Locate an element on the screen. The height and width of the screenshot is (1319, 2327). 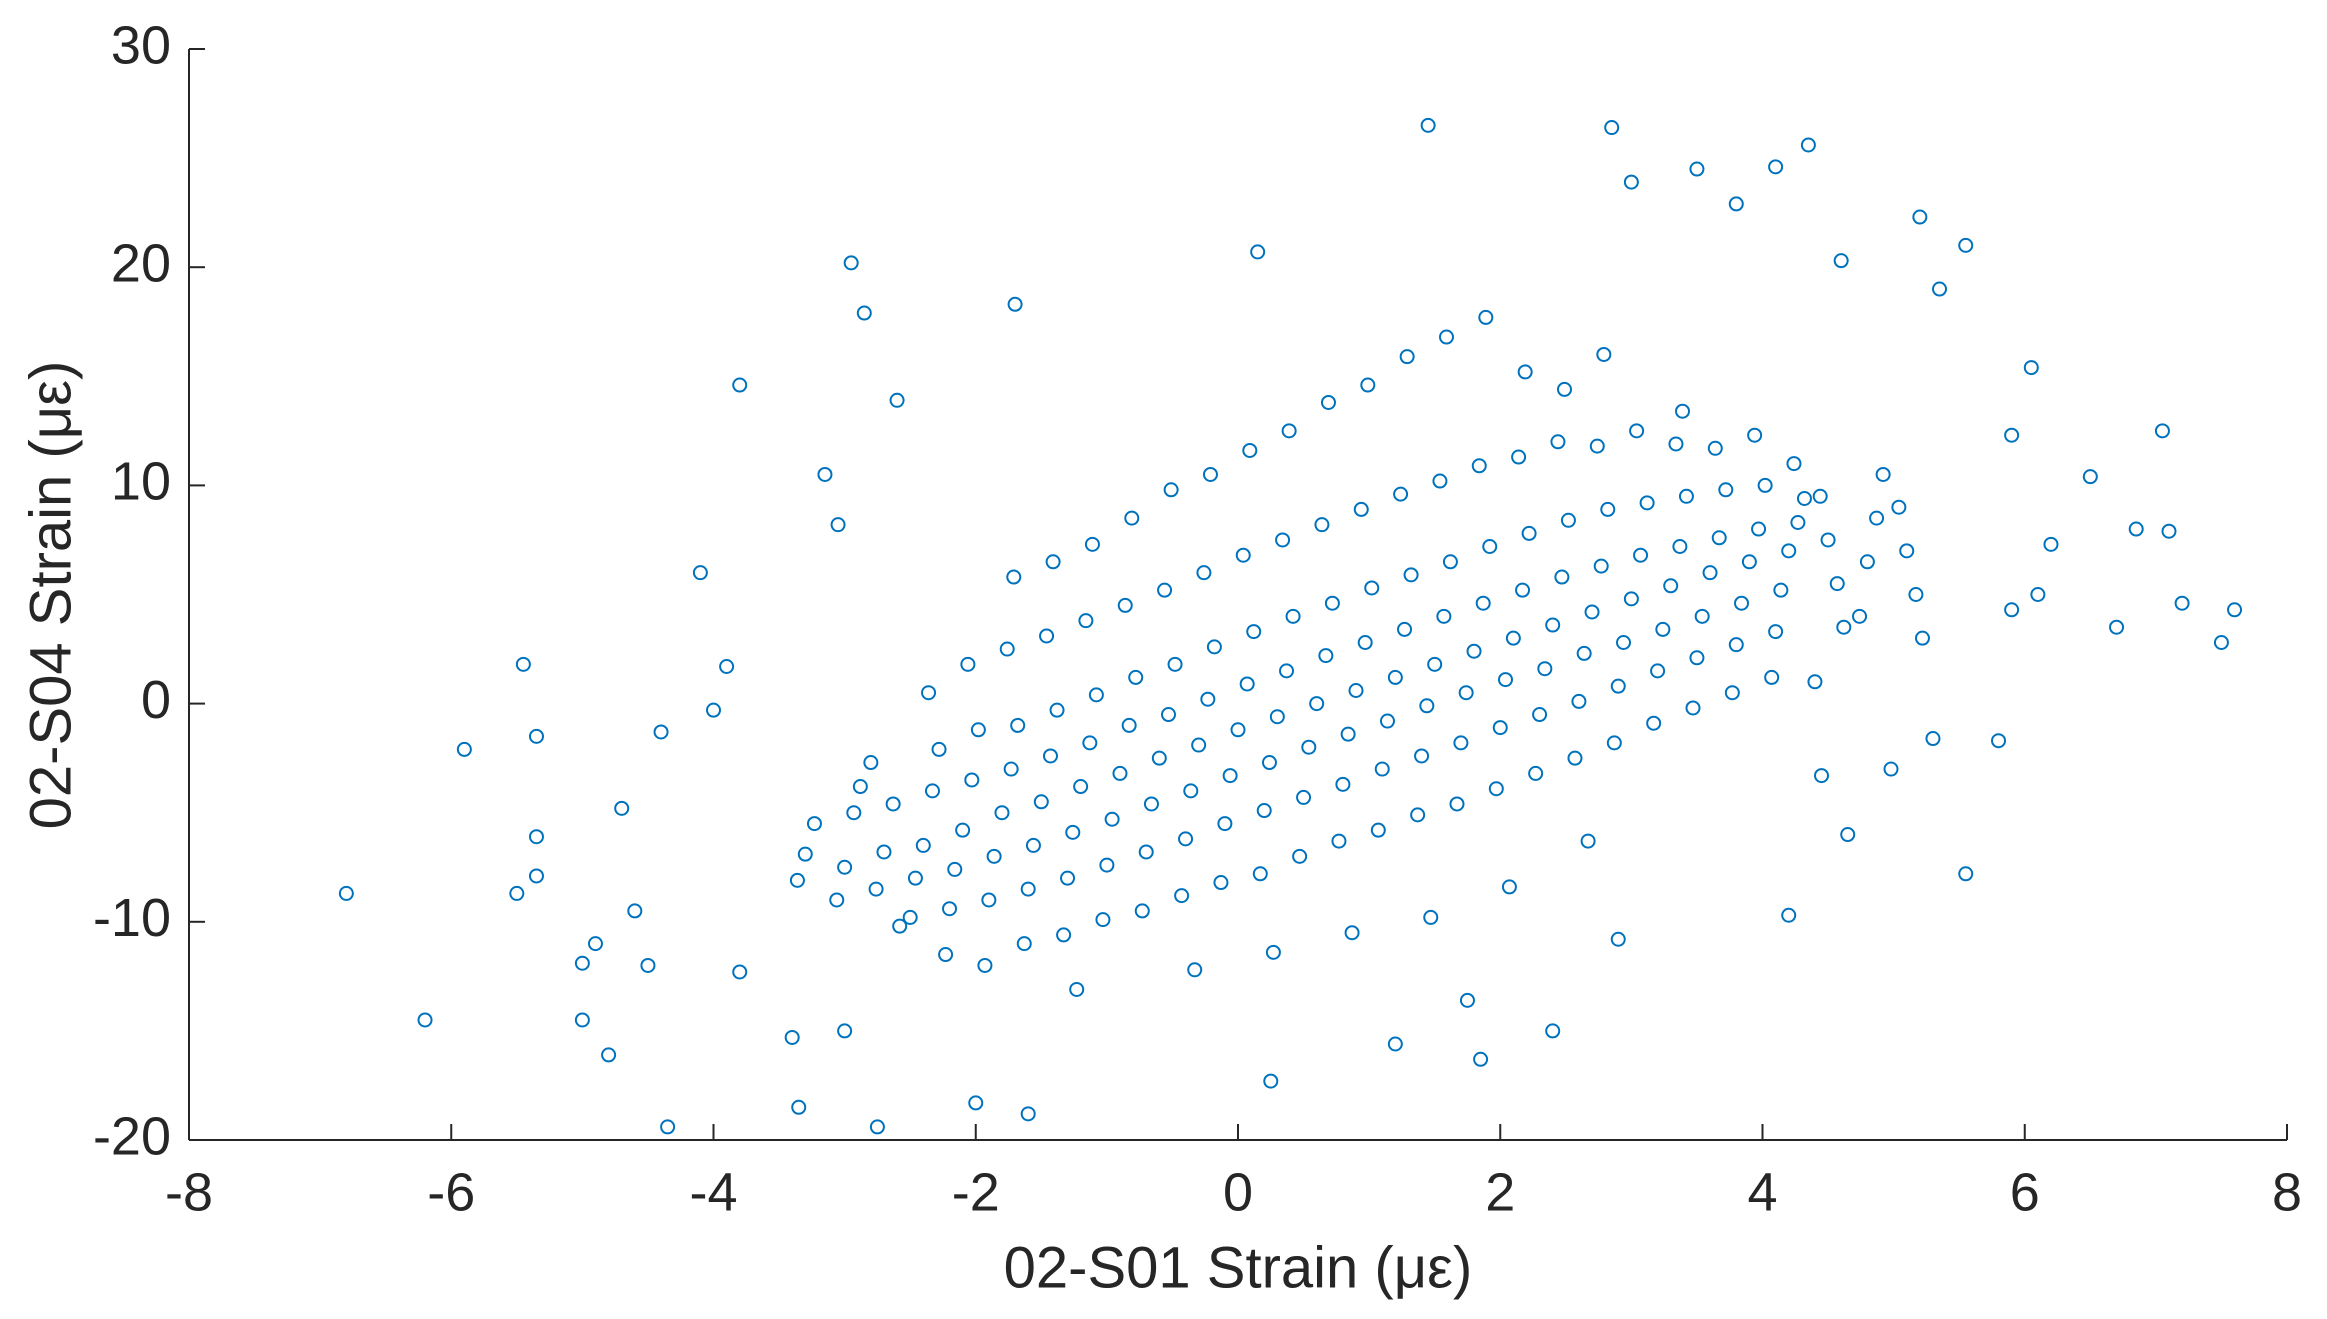
x-tick-label: 8 is located at coordinates (2287, 1192).